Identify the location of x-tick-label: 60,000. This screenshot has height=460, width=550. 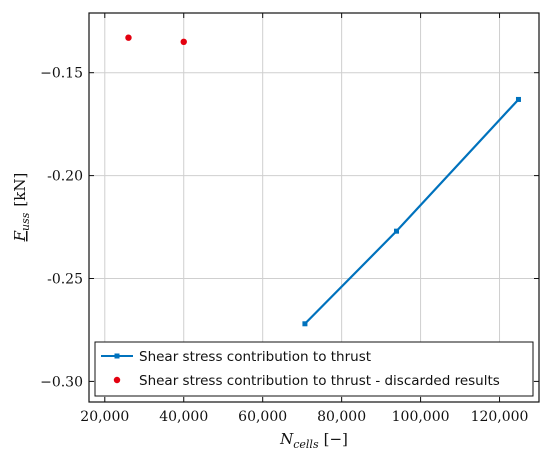
(262, 417).